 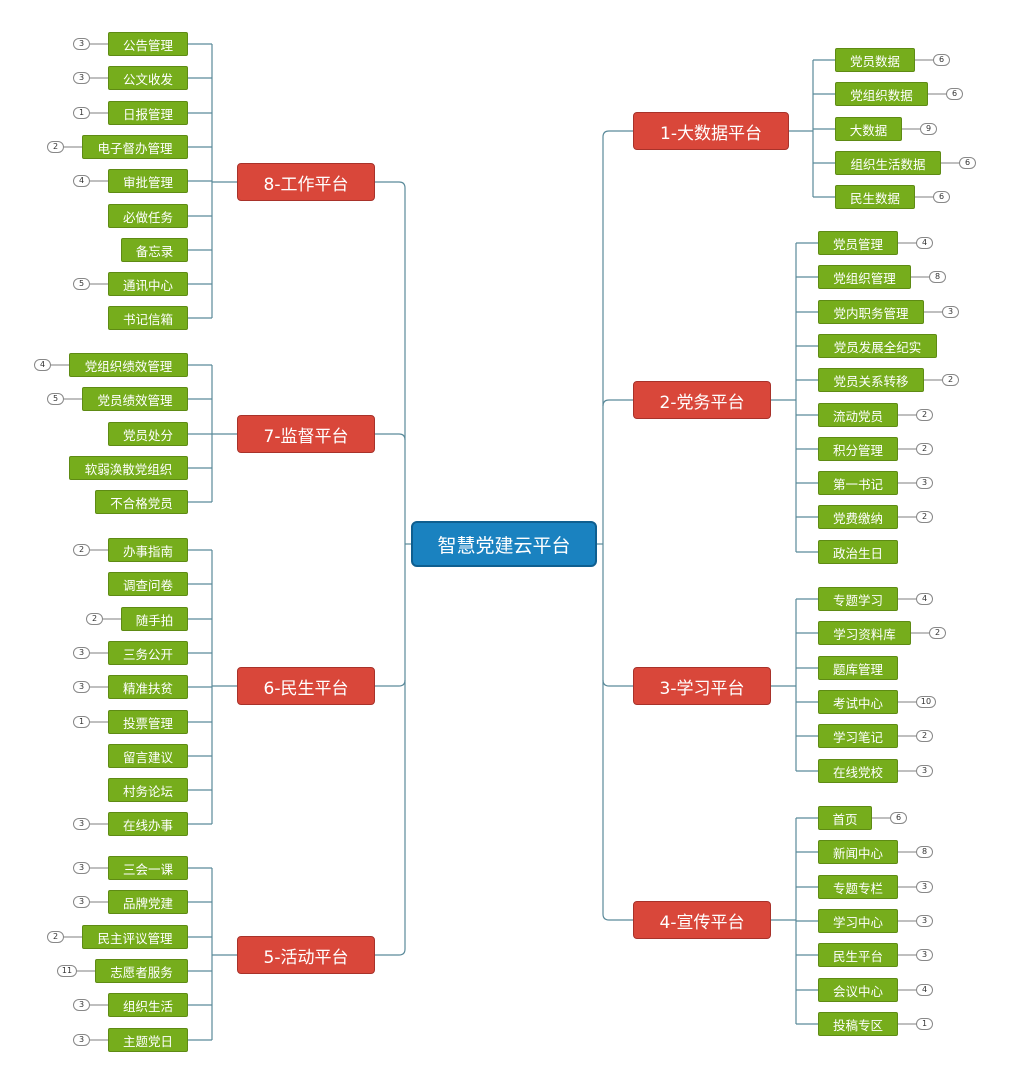 I want to click on leaf-node: 软弱涣散党组织, so click(x=128, y=468).